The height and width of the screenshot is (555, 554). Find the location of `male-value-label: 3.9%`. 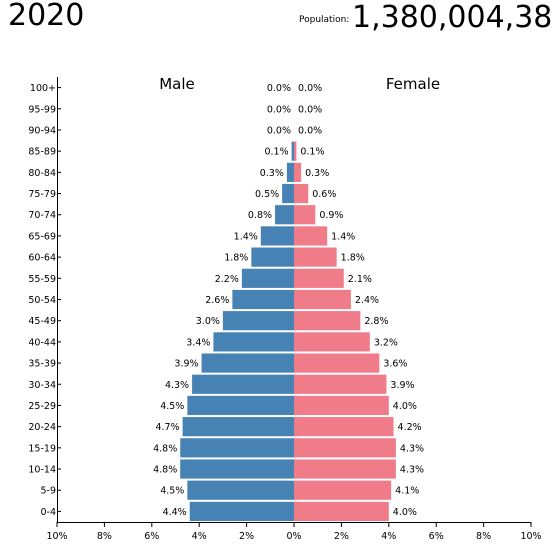

male-value-label: 3.9% is located at coordinates (186, 364).